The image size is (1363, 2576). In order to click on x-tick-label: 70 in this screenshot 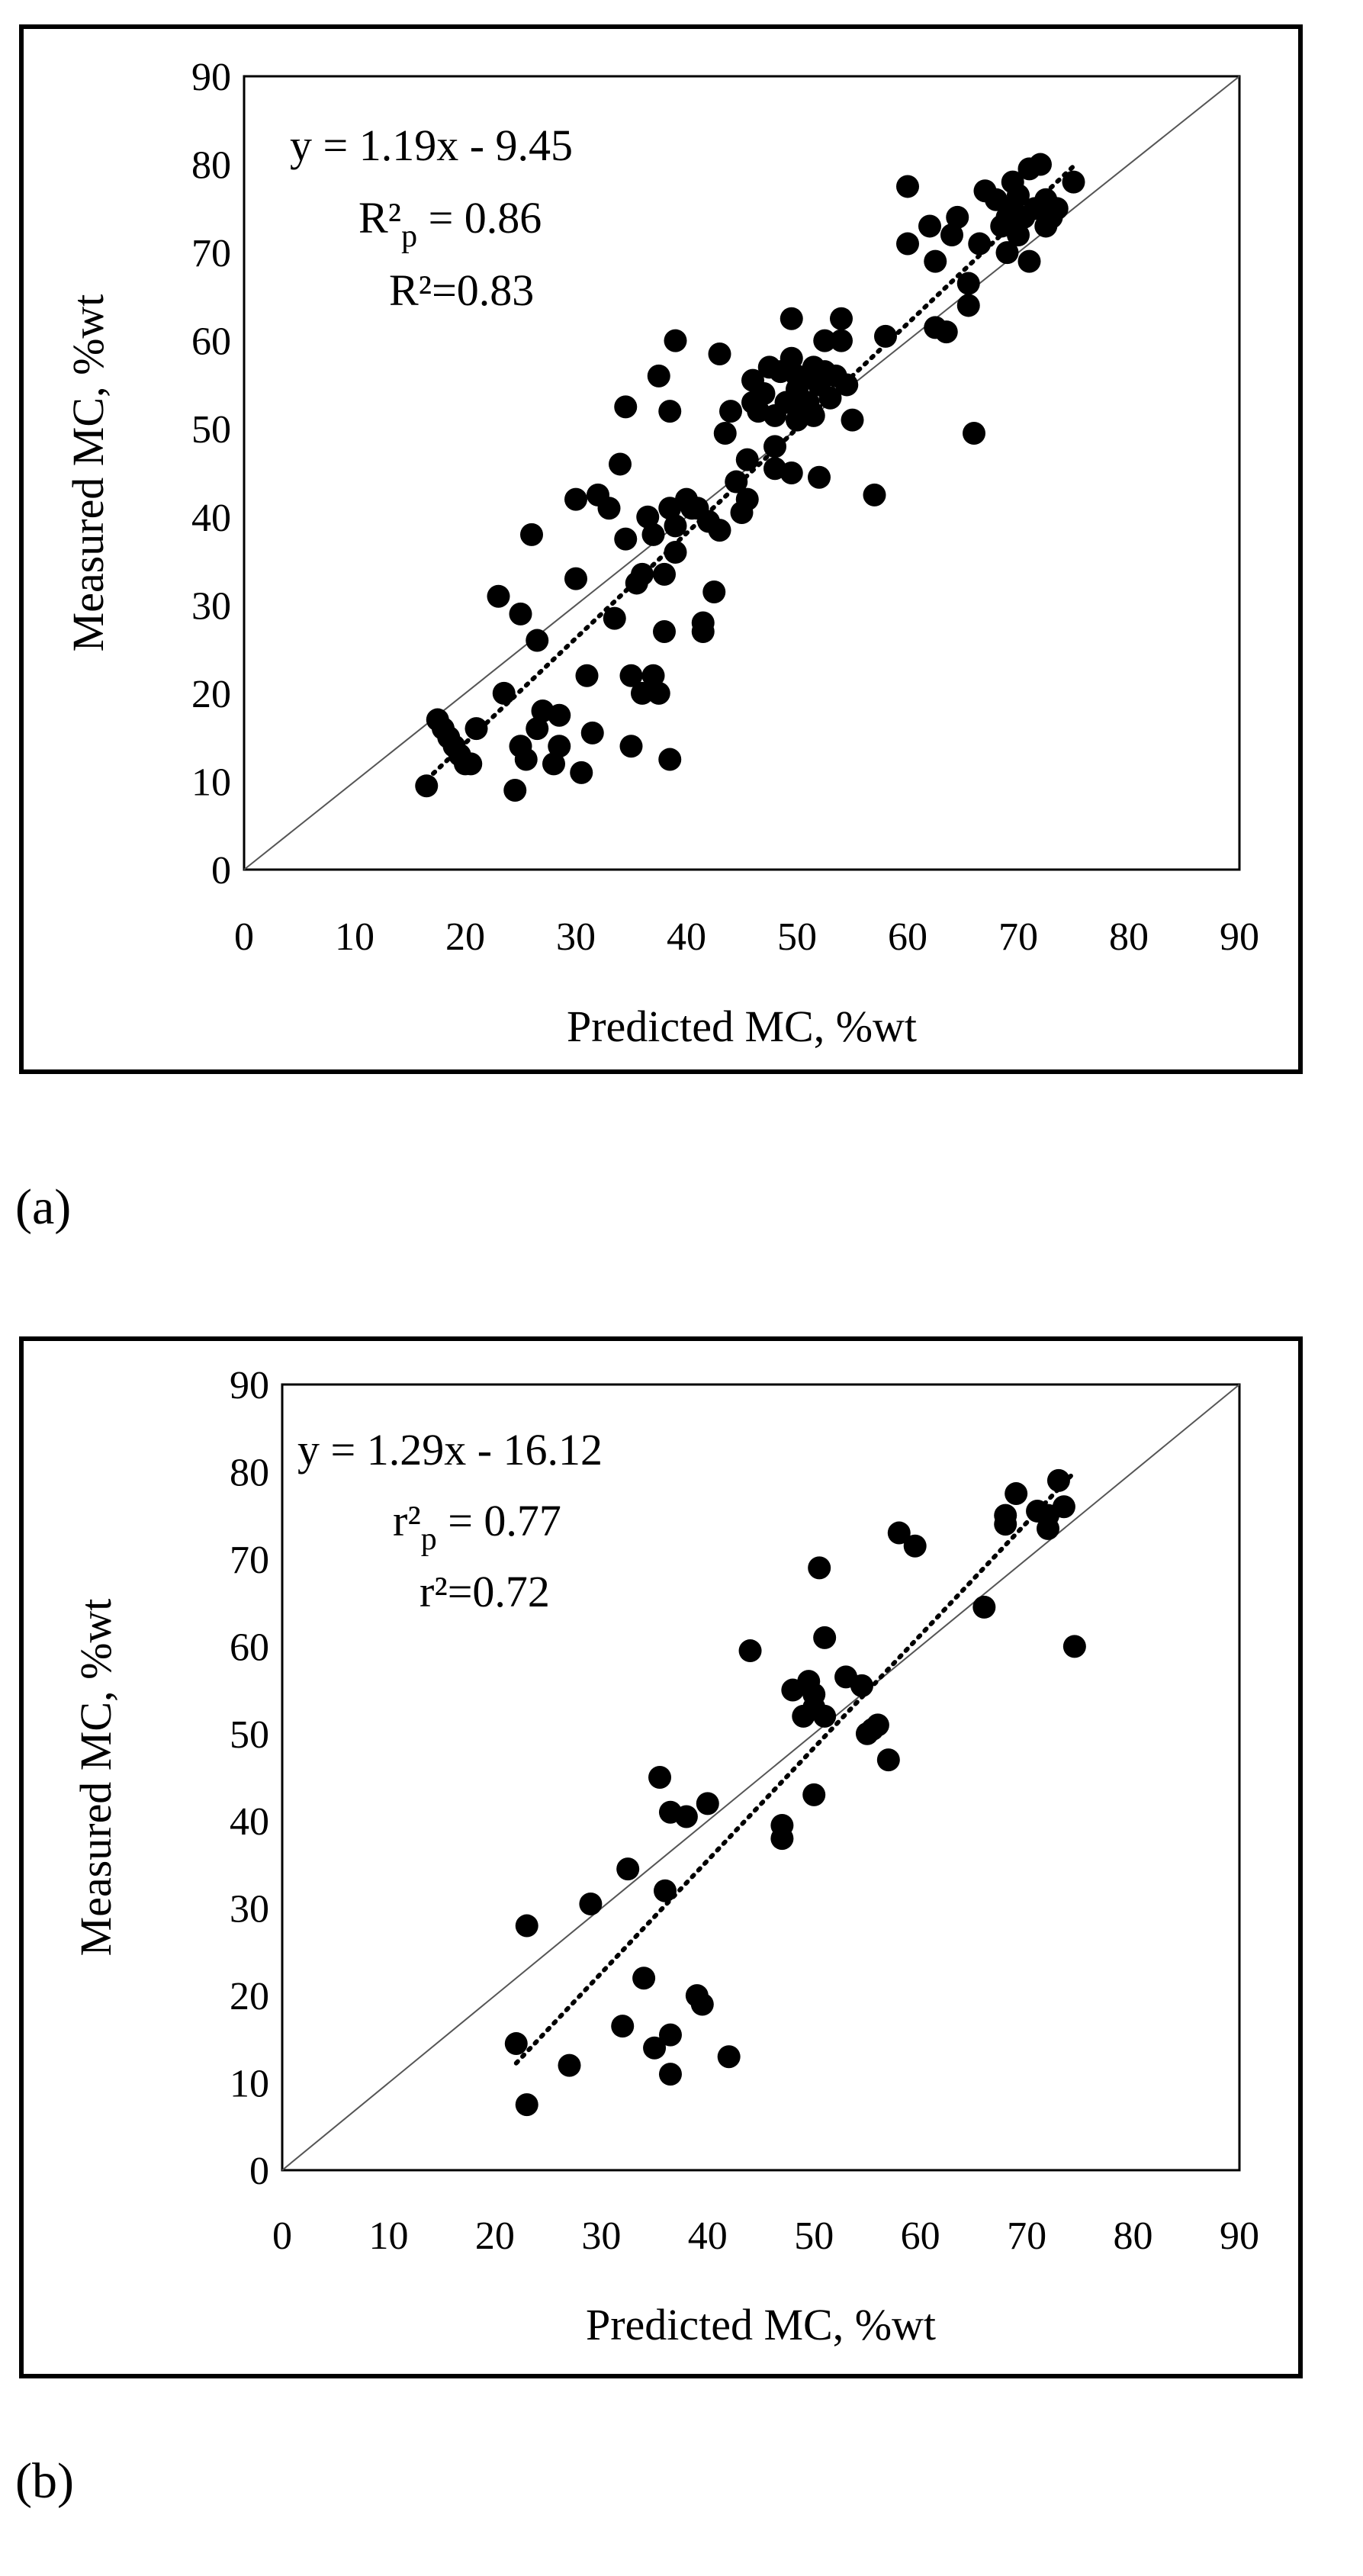, I will do `click(1018, 937)`.